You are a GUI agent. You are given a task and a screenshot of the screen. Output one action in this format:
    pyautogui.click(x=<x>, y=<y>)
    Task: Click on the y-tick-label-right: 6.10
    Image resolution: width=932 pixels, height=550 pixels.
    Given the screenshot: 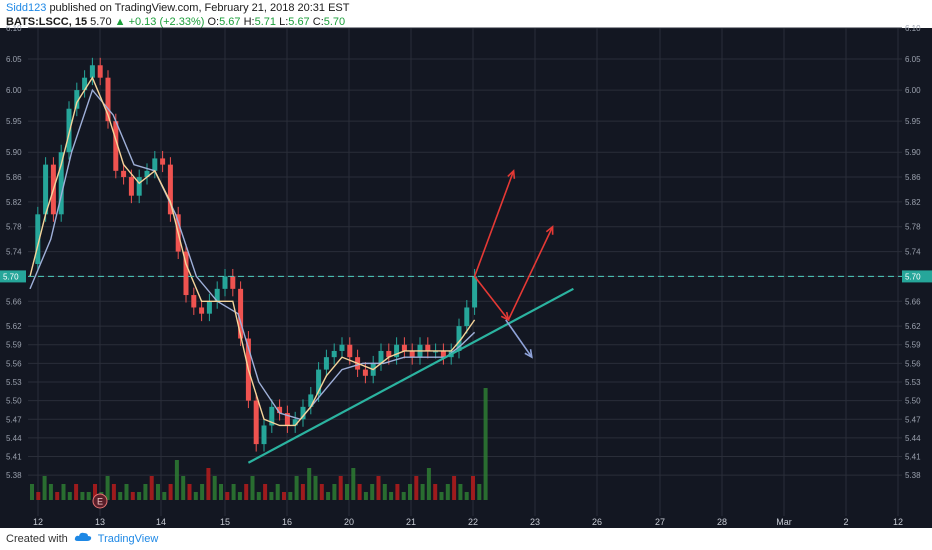 What is the action you would take?
    pyautogui.click(x=913, y=28)
    